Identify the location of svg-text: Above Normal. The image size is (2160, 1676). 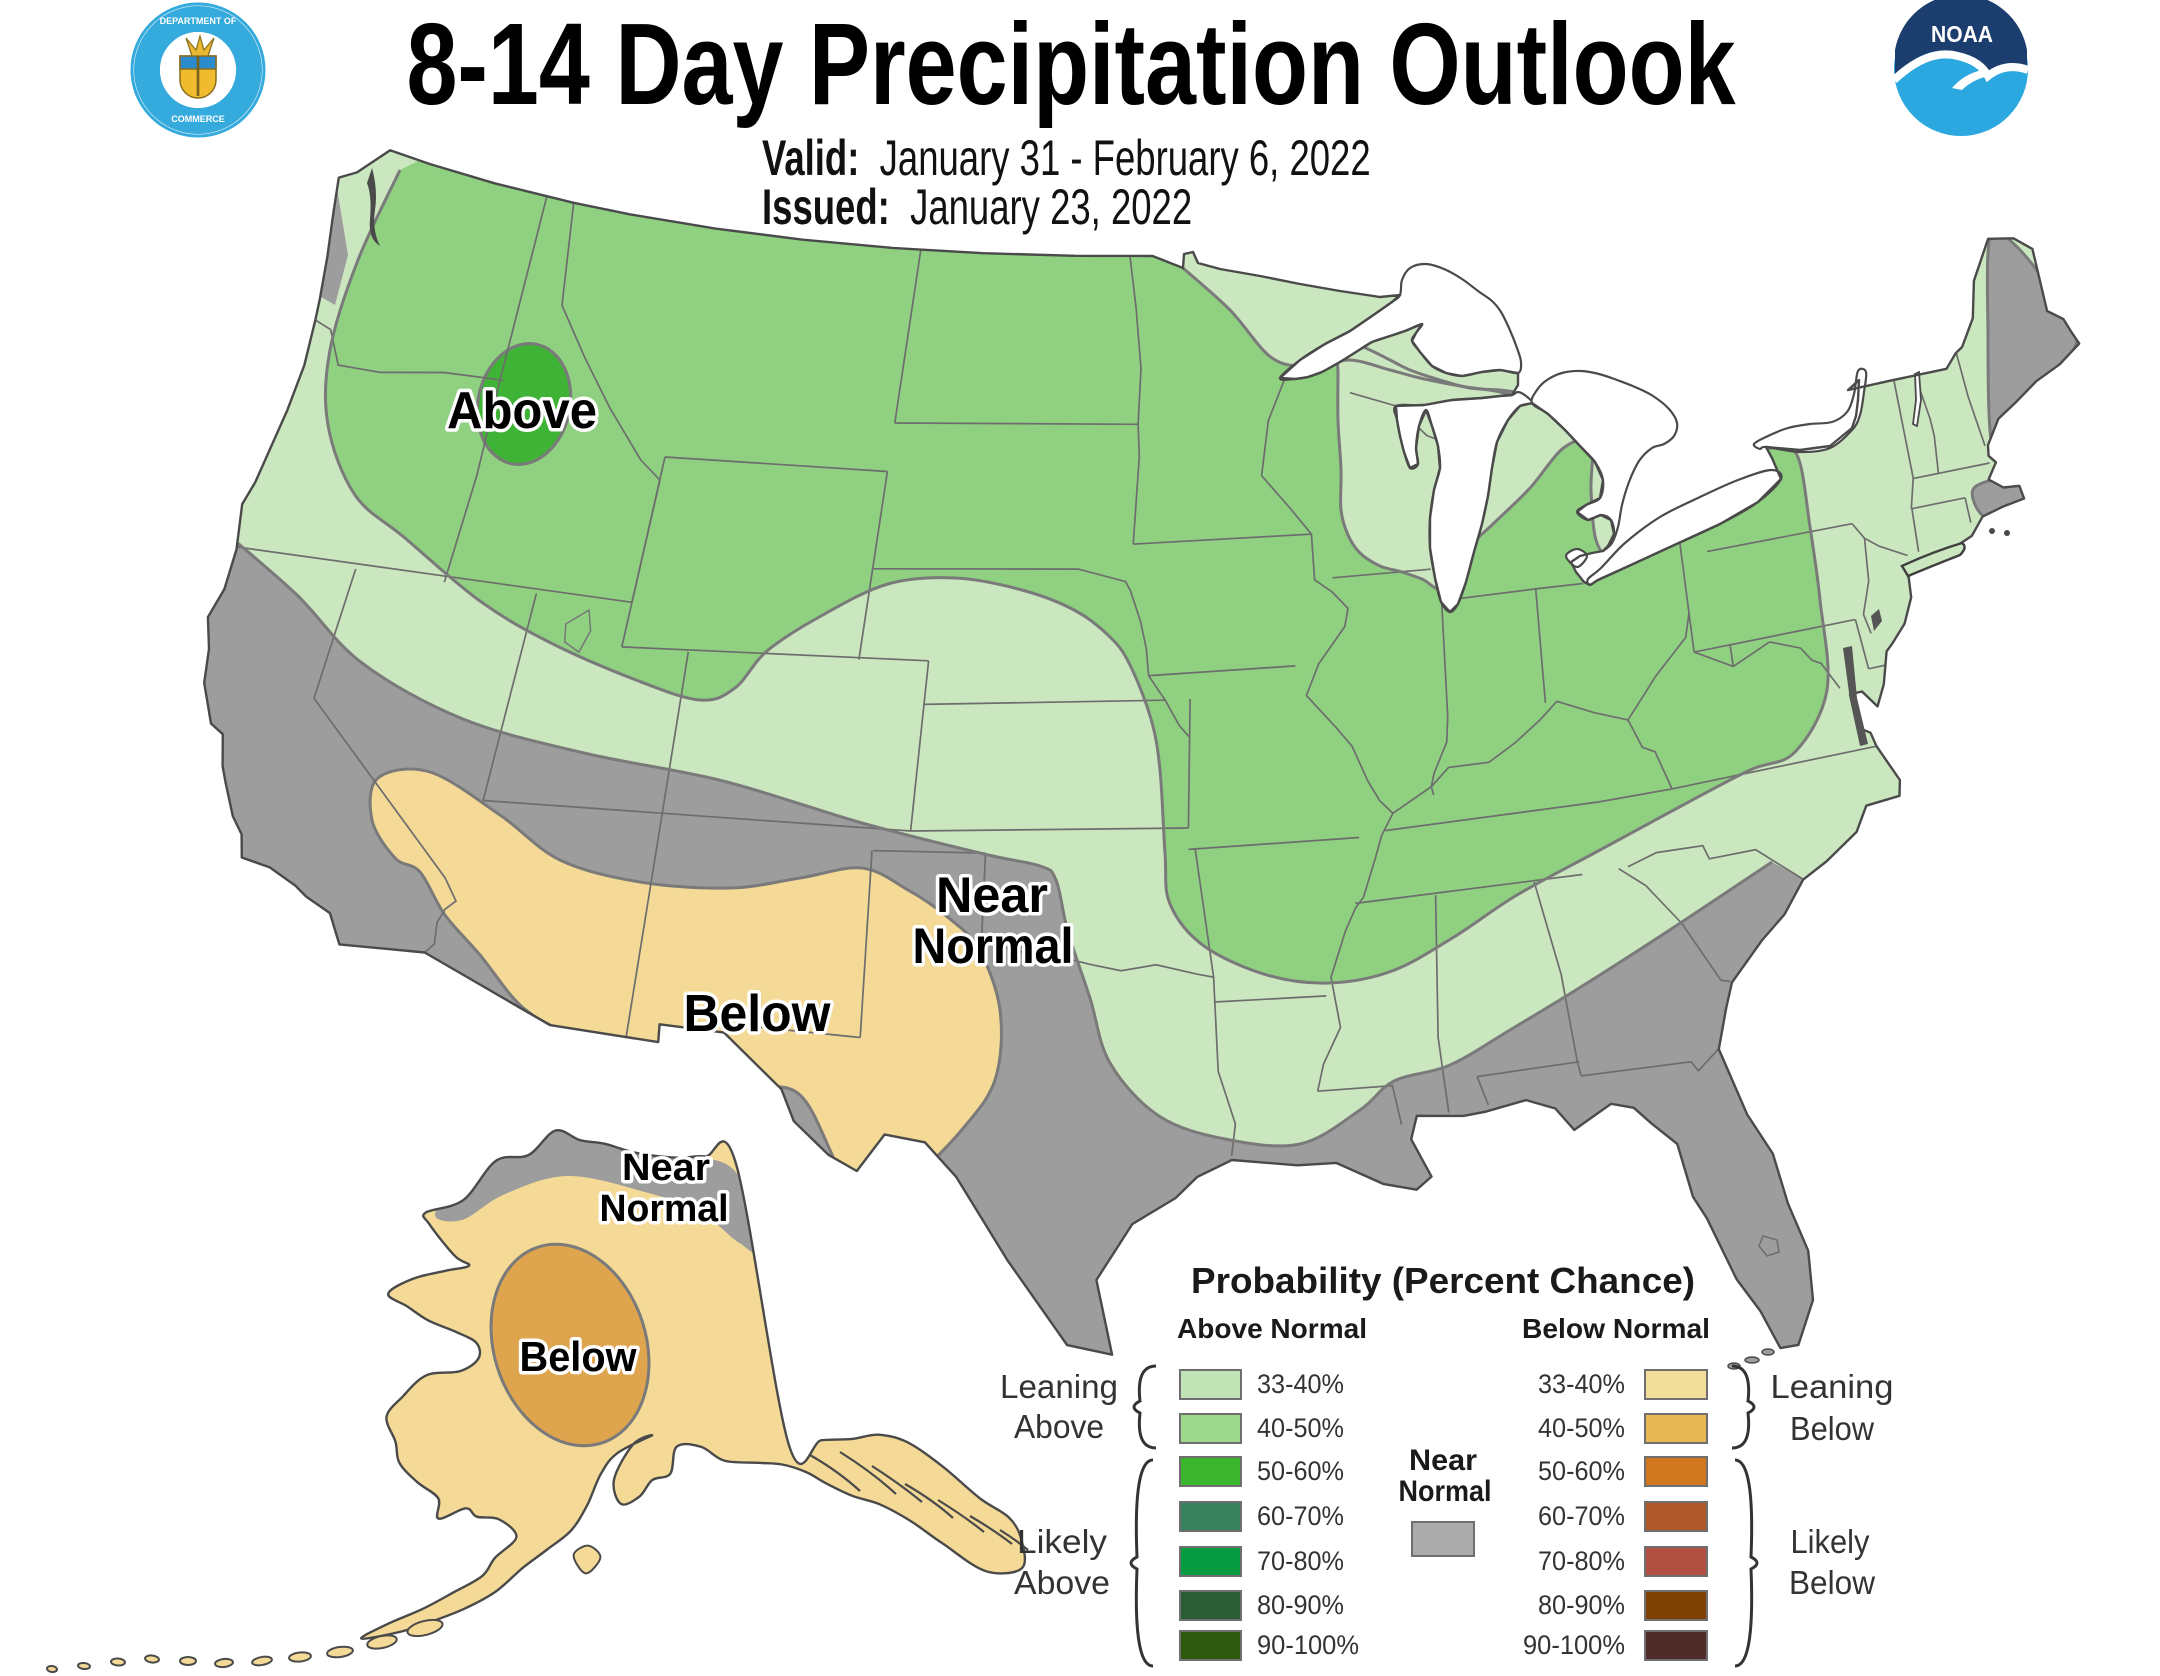
(1272, 1328).